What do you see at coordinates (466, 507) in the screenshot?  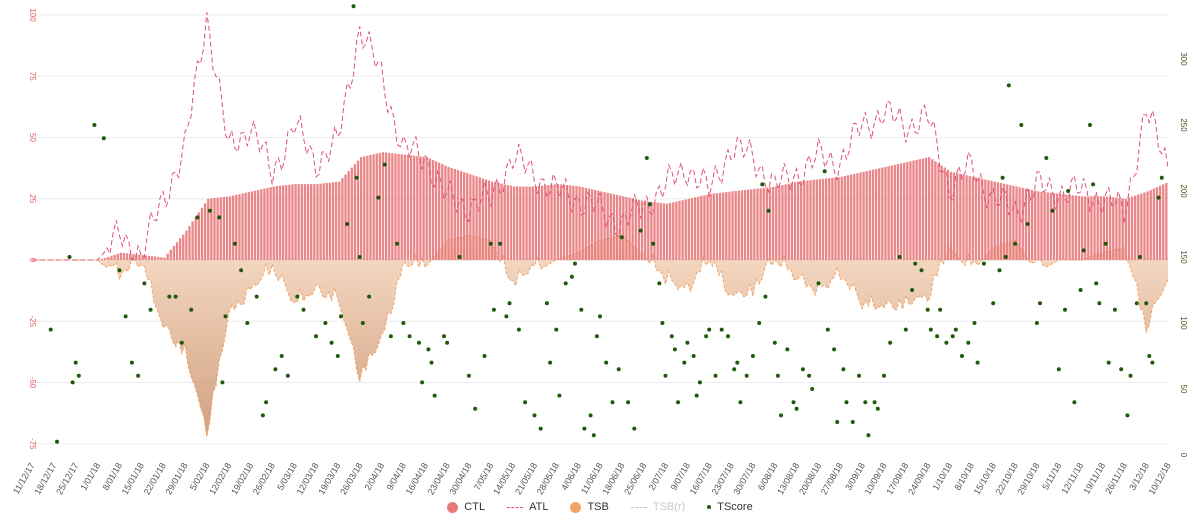 I see `legend-item-ctl: CTL` at bounding box center [466, 507].